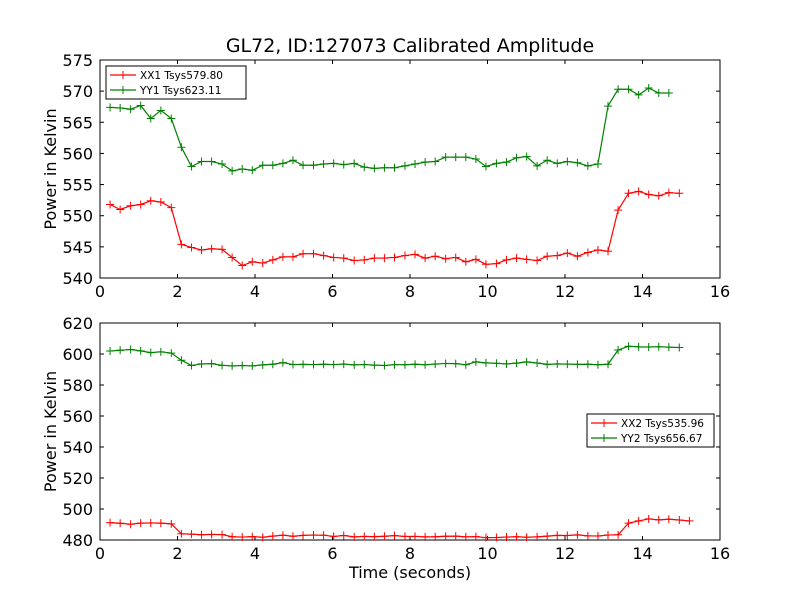  Describe the element at coordinates (650, 430) in the screenshot. I see `legend: XX2 Tsys535.96 YY2 Tsys656.67` at that location.